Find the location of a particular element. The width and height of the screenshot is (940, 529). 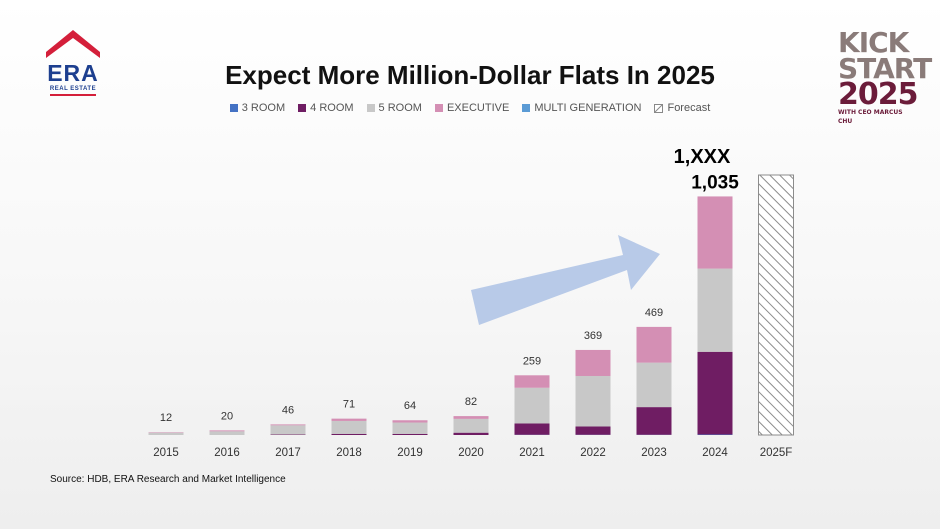

total-label-2016: 20 is located at coordinates (227, 416).